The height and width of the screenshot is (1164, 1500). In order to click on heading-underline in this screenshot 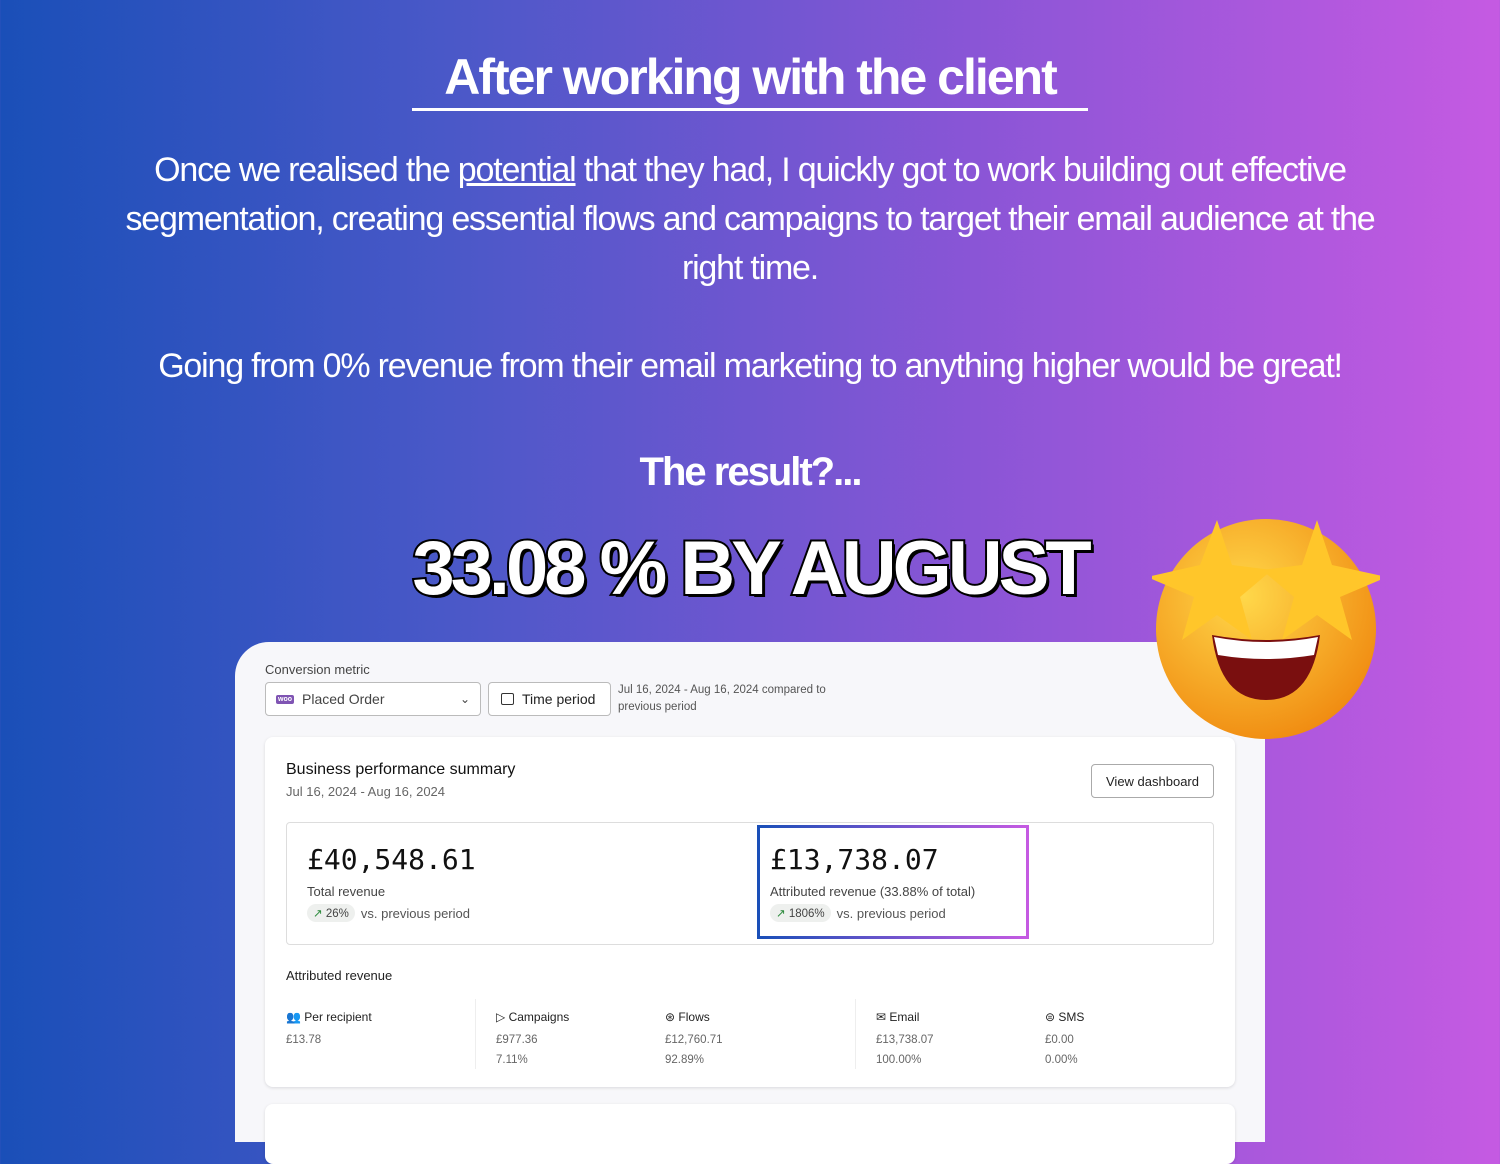, I will do `click(750, 109)`.